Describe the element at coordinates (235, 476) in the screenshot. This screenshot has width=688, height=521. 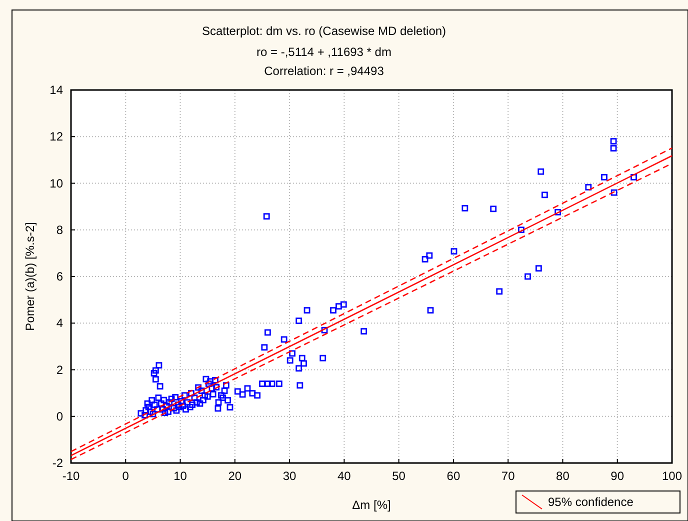
I see `x-tick-label: 20` at that location.